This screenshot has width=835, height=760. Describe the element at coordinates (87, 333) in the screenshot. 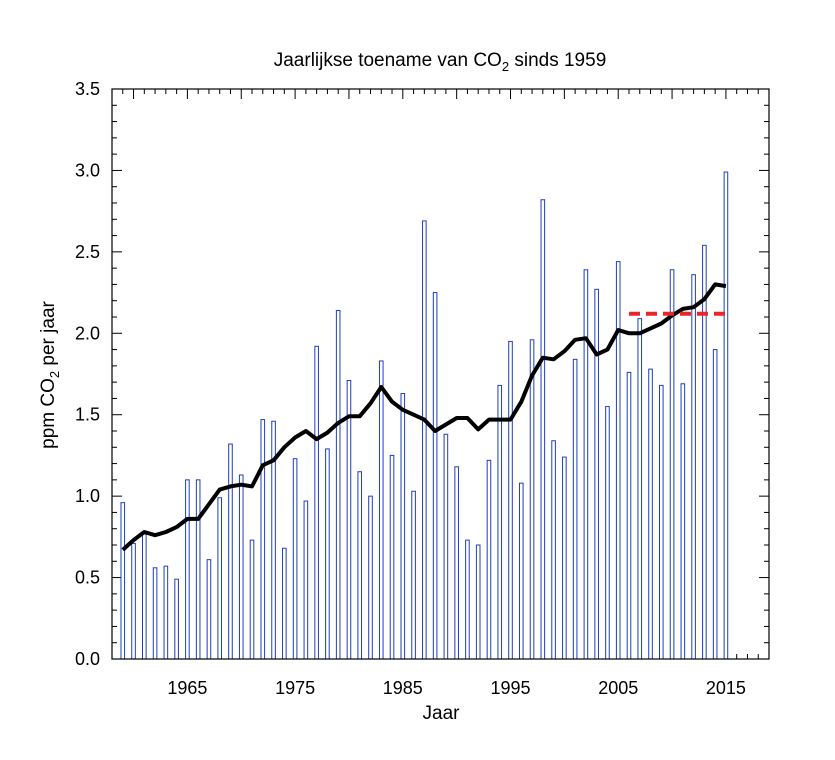

I see `y-tick-label: 2.0` at that location.